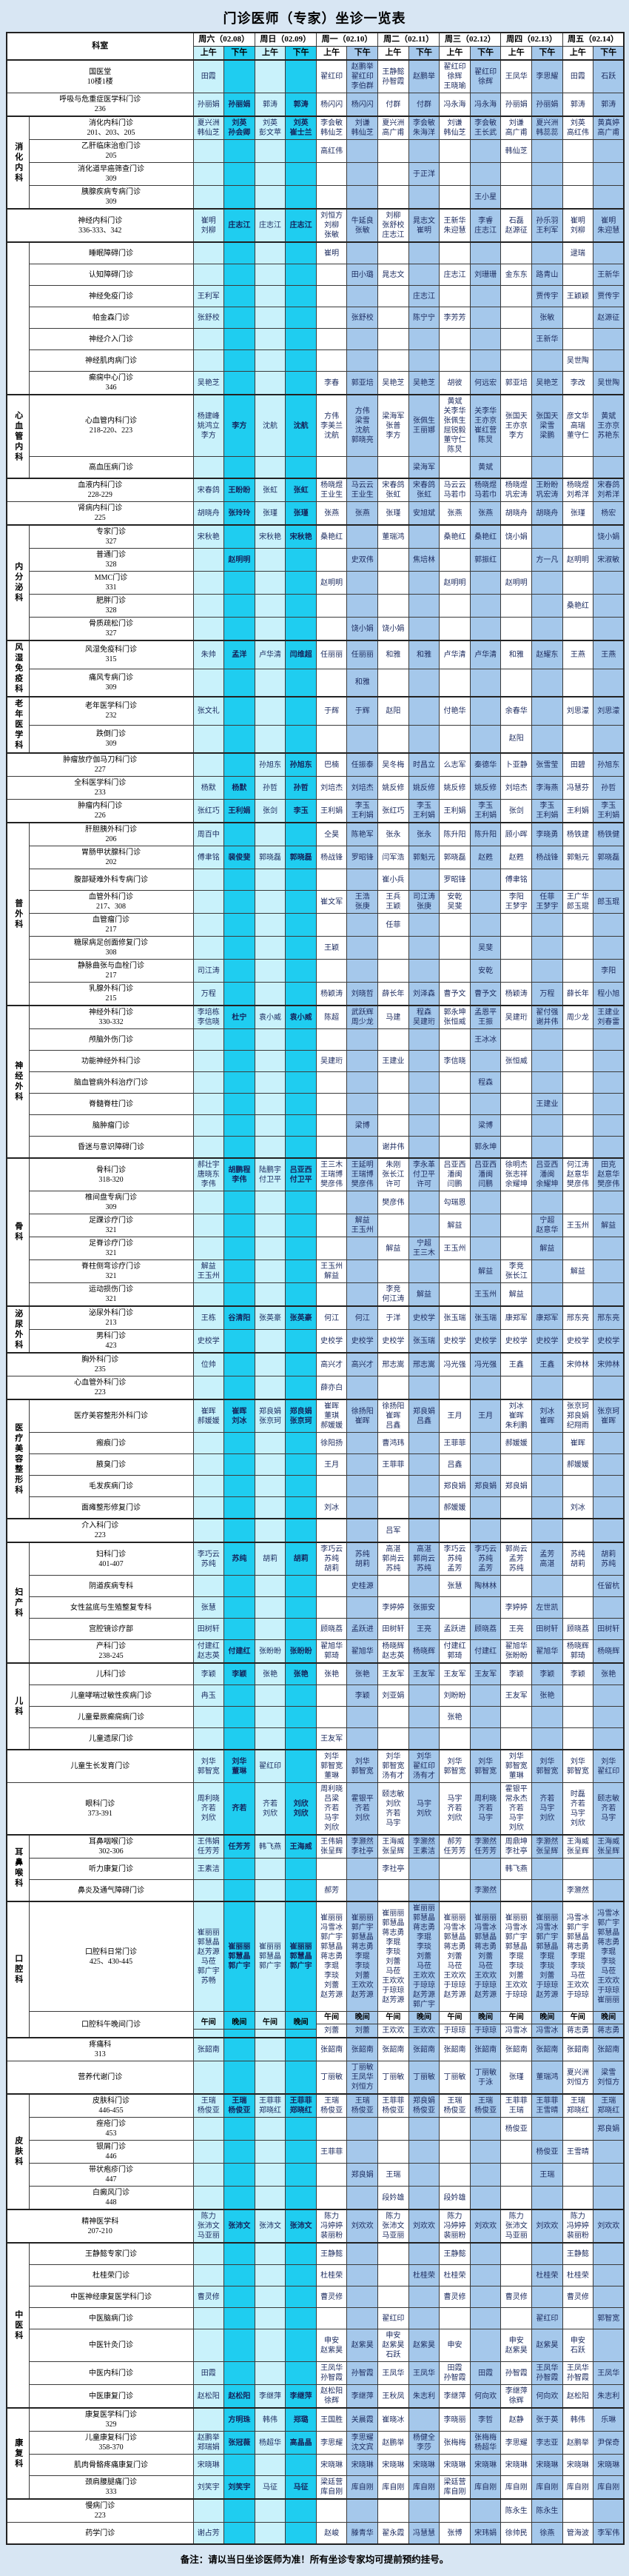 The width and height of the screenshot is (629, 2576). Describe the element at coordinates (239, 1766) in the screenshot. I see `schedule-cell: 刘华 董琳` at that location.